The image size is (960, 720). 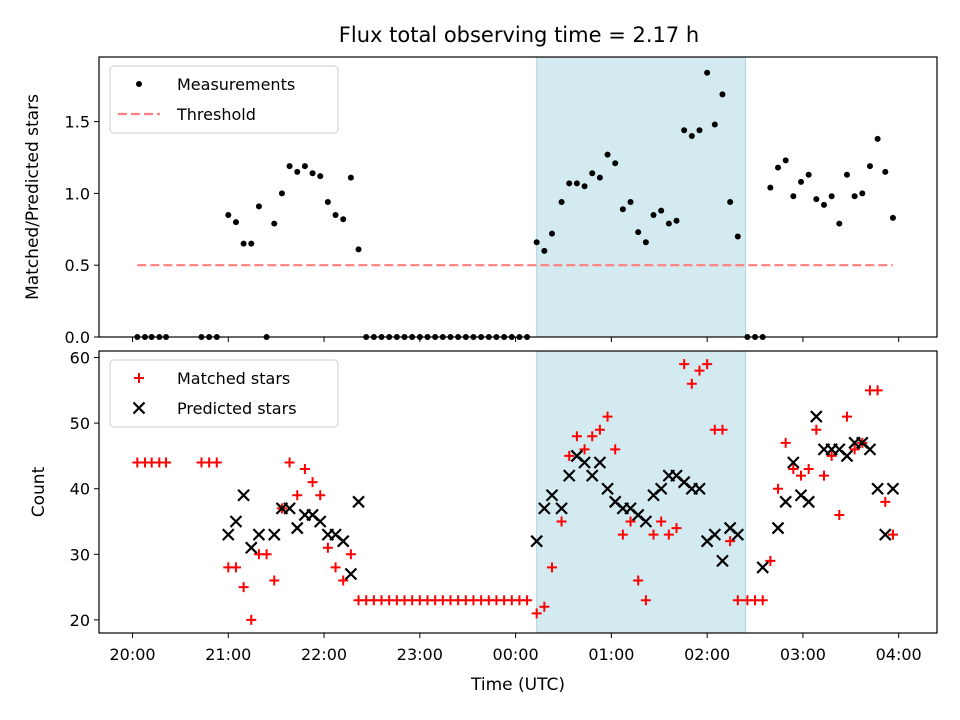 What do you see at coordinates (80, 489) in the screenshot?
I see `y-tick-label: 40` at bounding box center [80, 489].